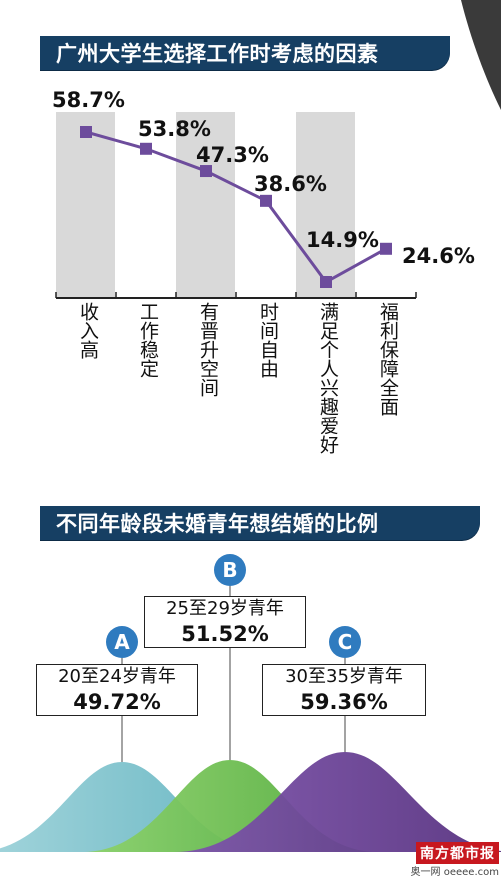  I want to click on category-label: 工作稳定, so click(148, 340).